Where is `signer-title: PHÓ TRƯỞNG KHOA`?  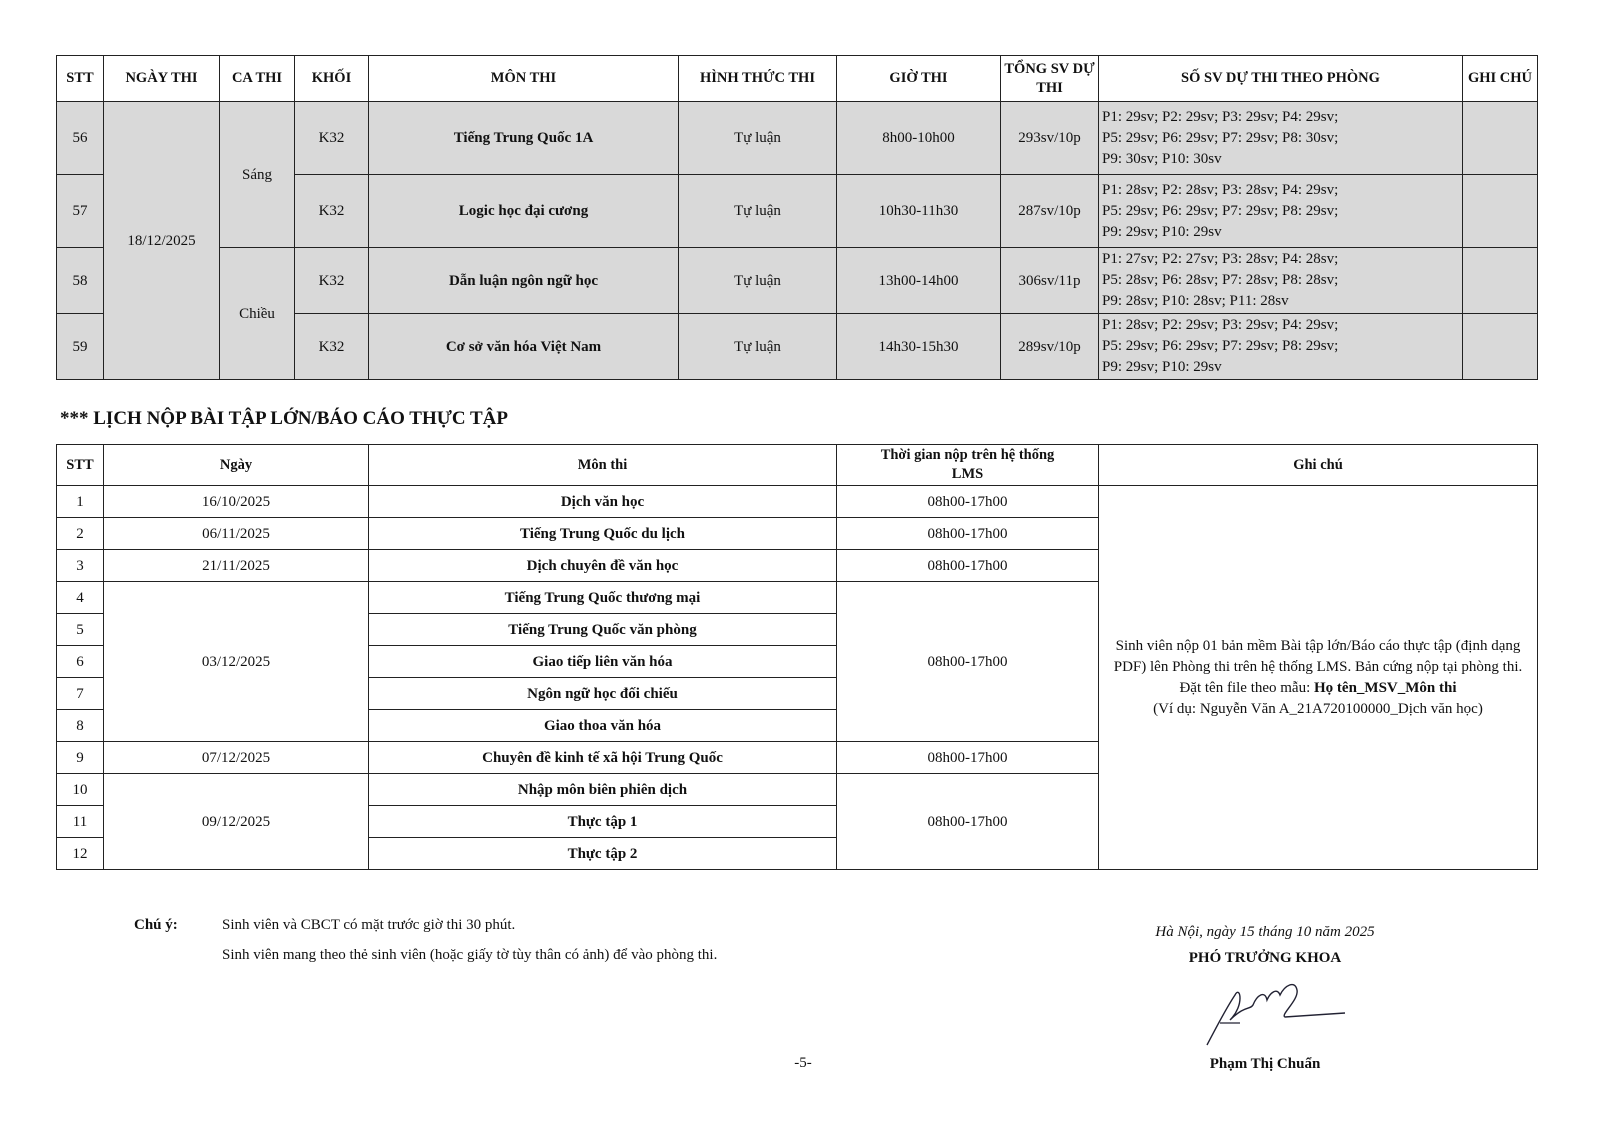 signer-title: PHÓ TRƯỞNG KHOA is located at coordinates (1265, 958).